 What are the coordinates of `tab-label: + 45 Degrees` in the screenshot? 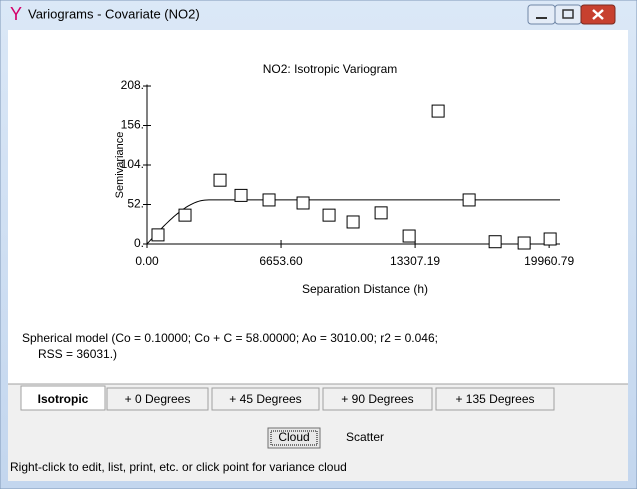 It's located at (265, 399).